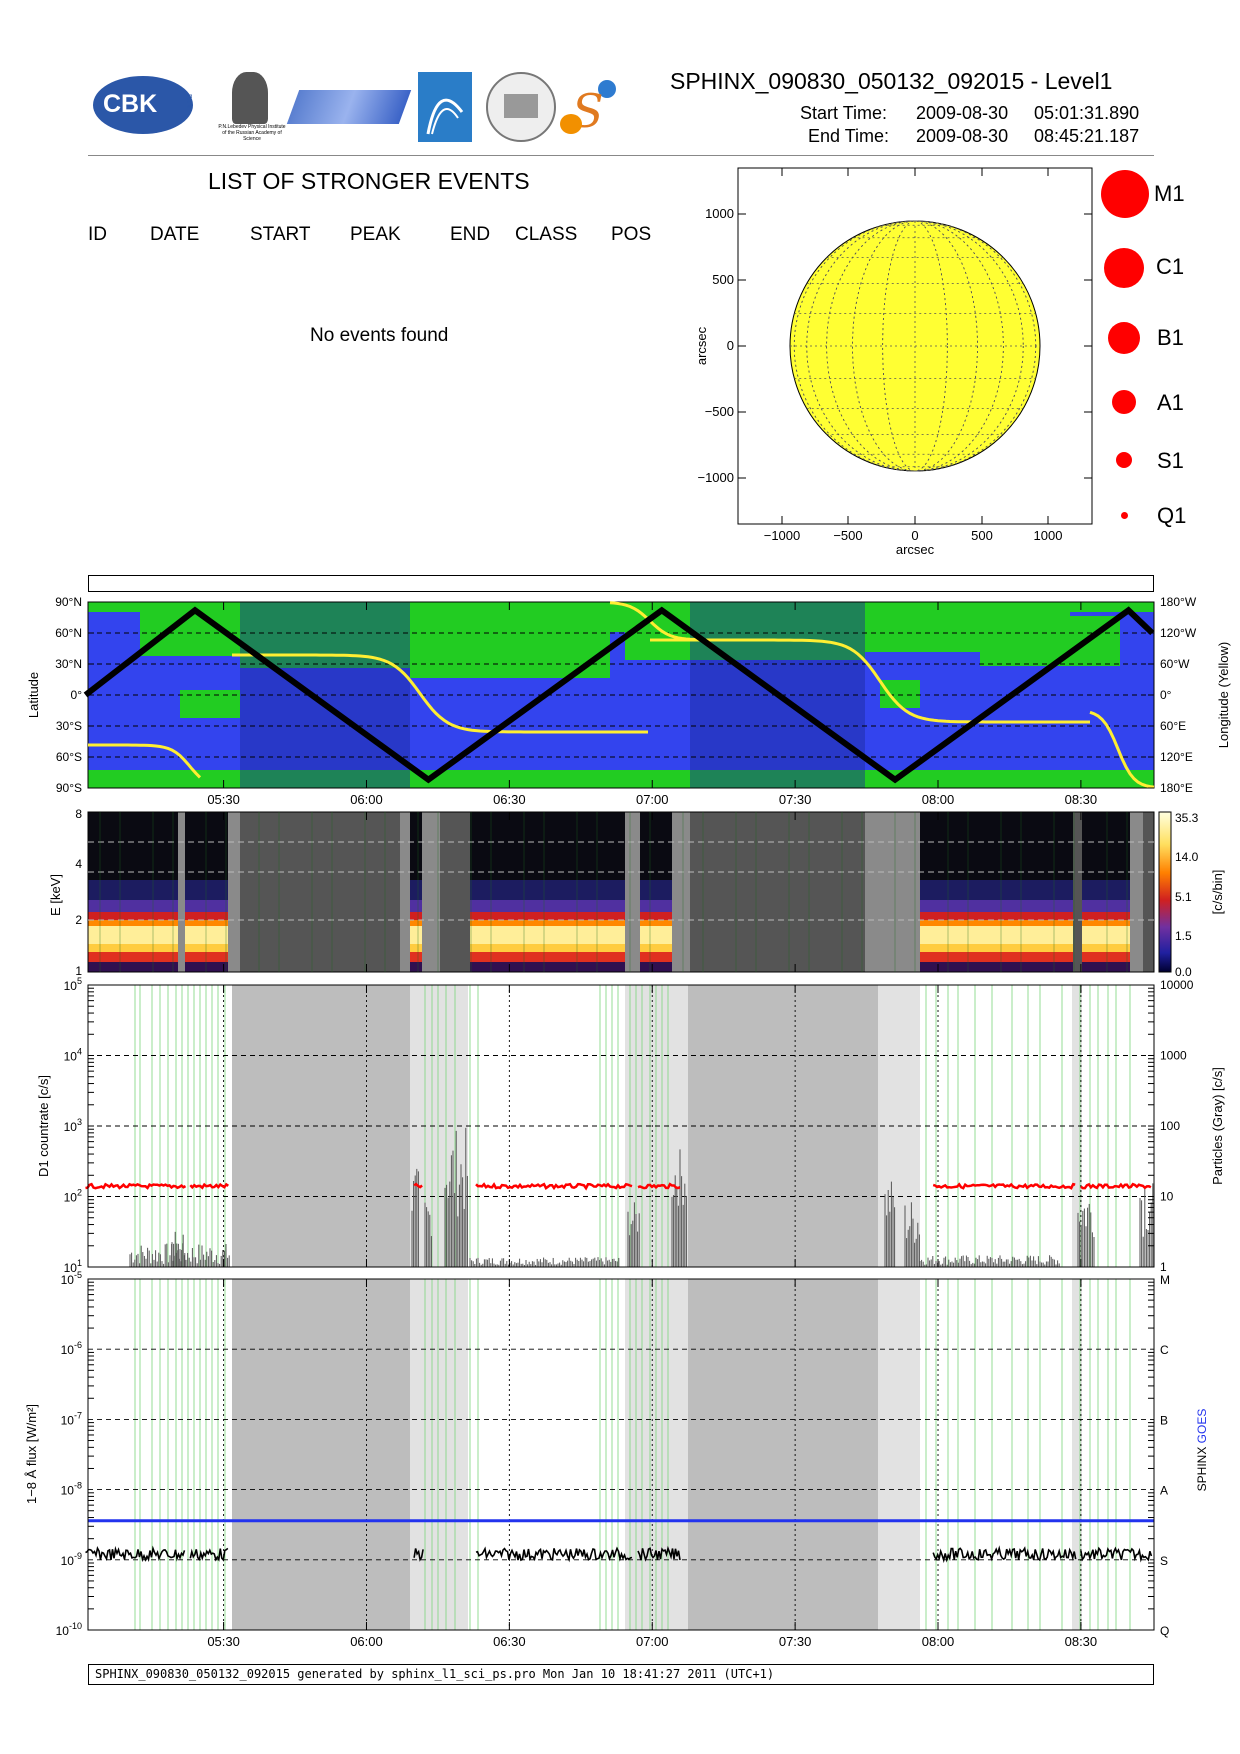  I want to click on orbit-y2tick-label: 120°E, so click(1176, 757).